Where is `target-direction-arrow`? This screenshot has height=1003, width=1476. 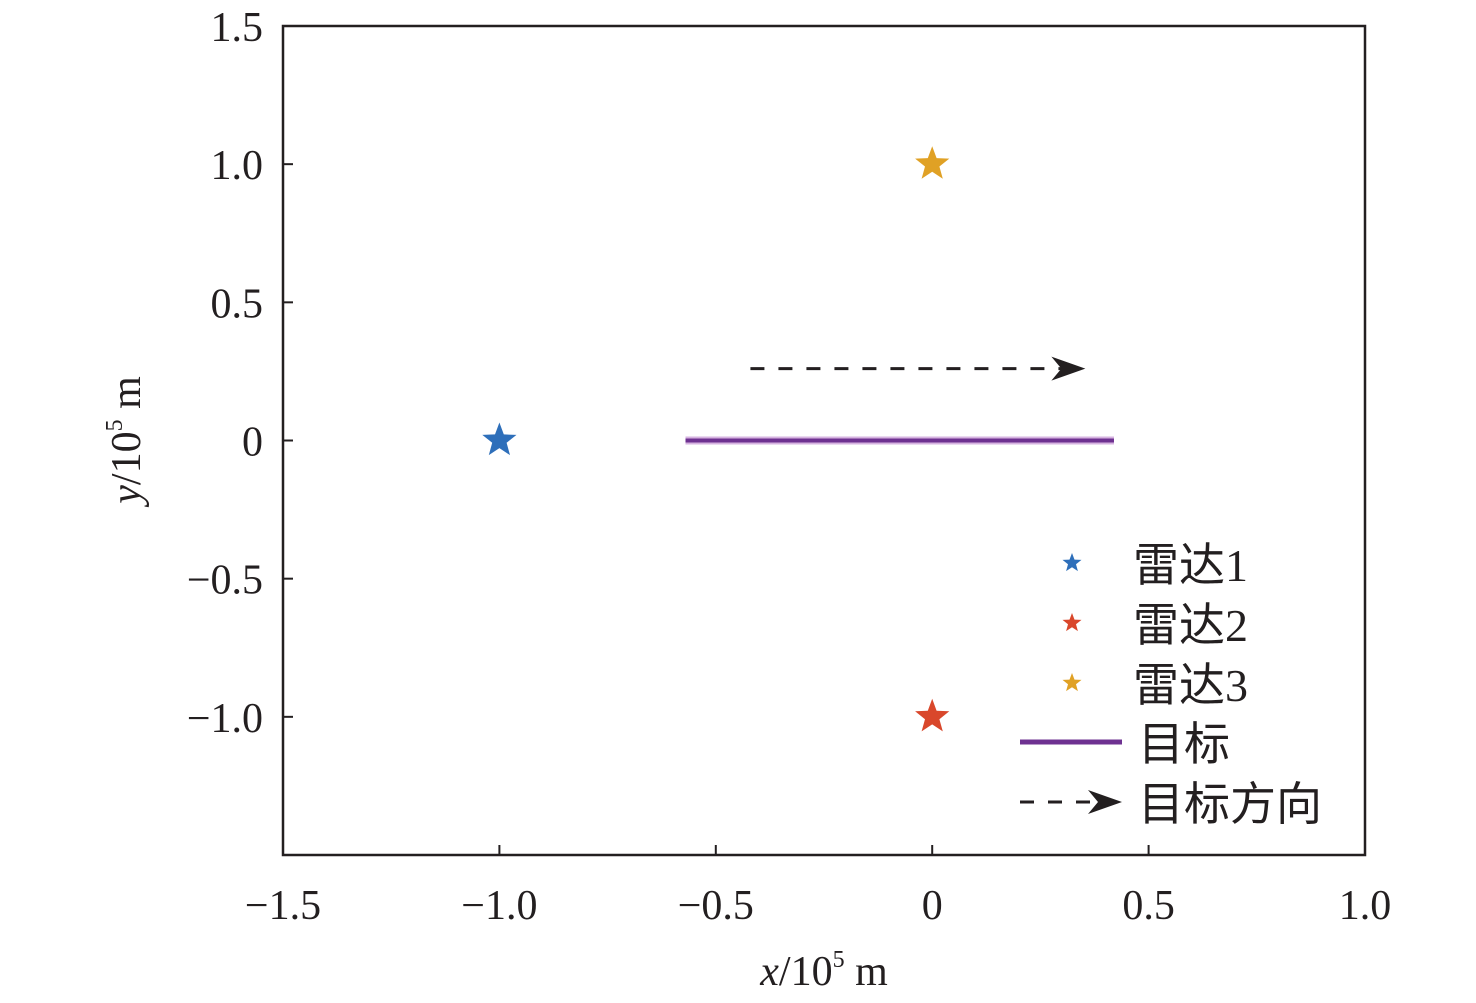 target-direction-arrow is located at coordinates (918, 368).